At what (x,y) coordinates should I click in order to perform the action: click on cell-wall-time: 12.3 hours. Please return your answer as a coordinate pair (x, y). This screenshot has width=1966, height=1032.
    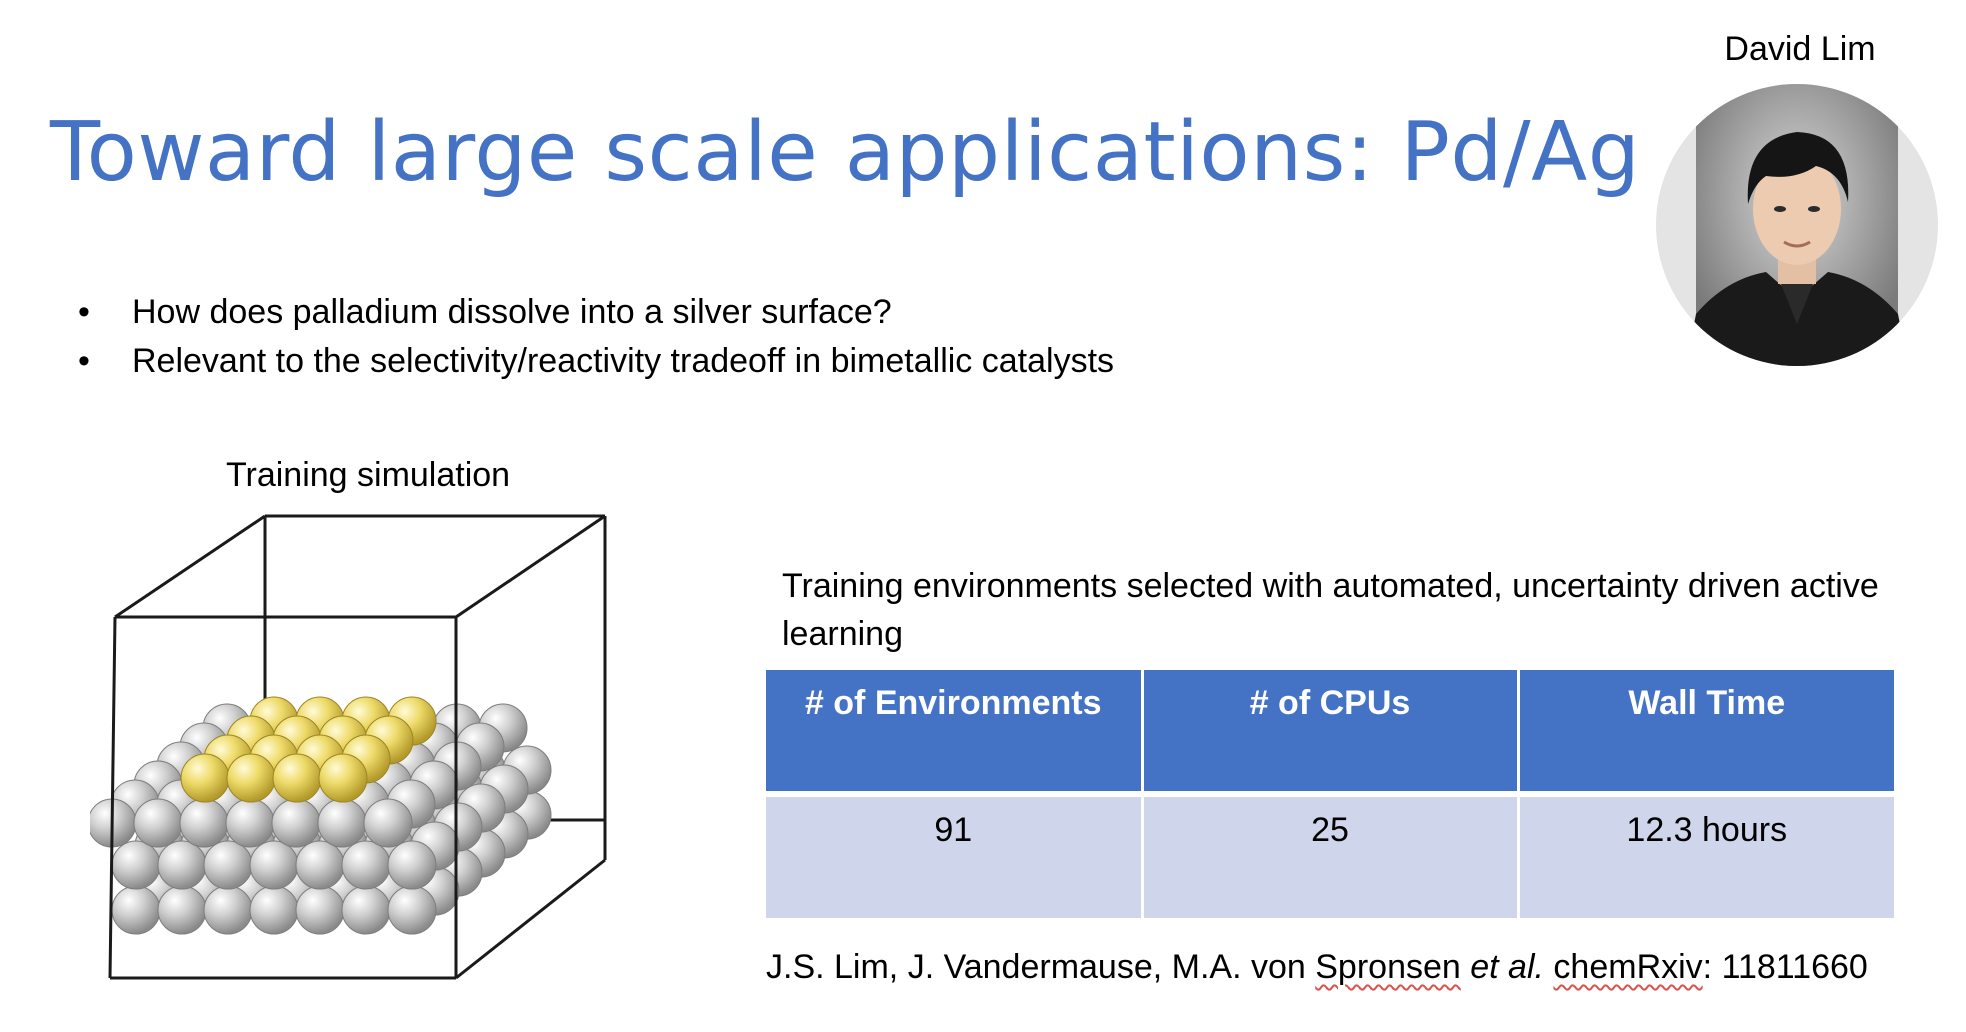
    Looking at the image, I should click on (1706, 856).